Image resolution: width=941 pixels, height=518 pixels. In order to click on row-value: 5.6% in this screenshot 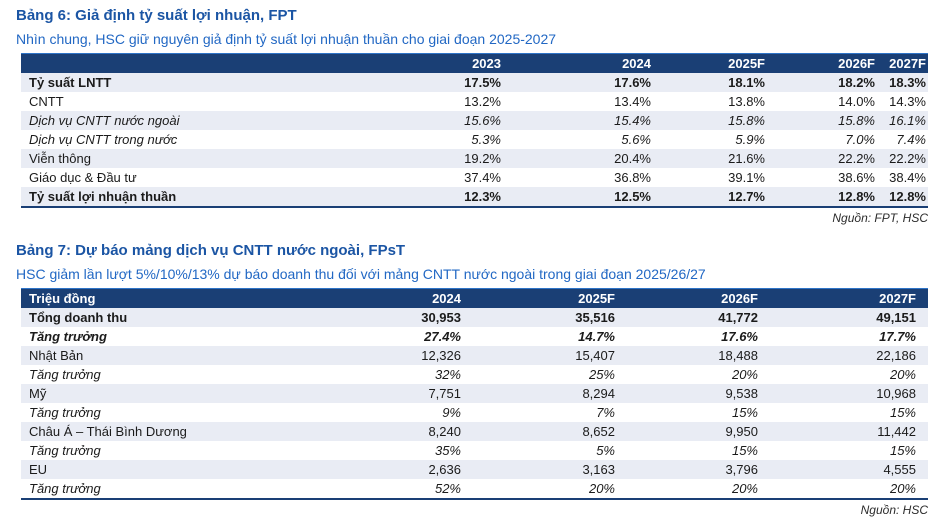, I will do `click(636, 139)`.